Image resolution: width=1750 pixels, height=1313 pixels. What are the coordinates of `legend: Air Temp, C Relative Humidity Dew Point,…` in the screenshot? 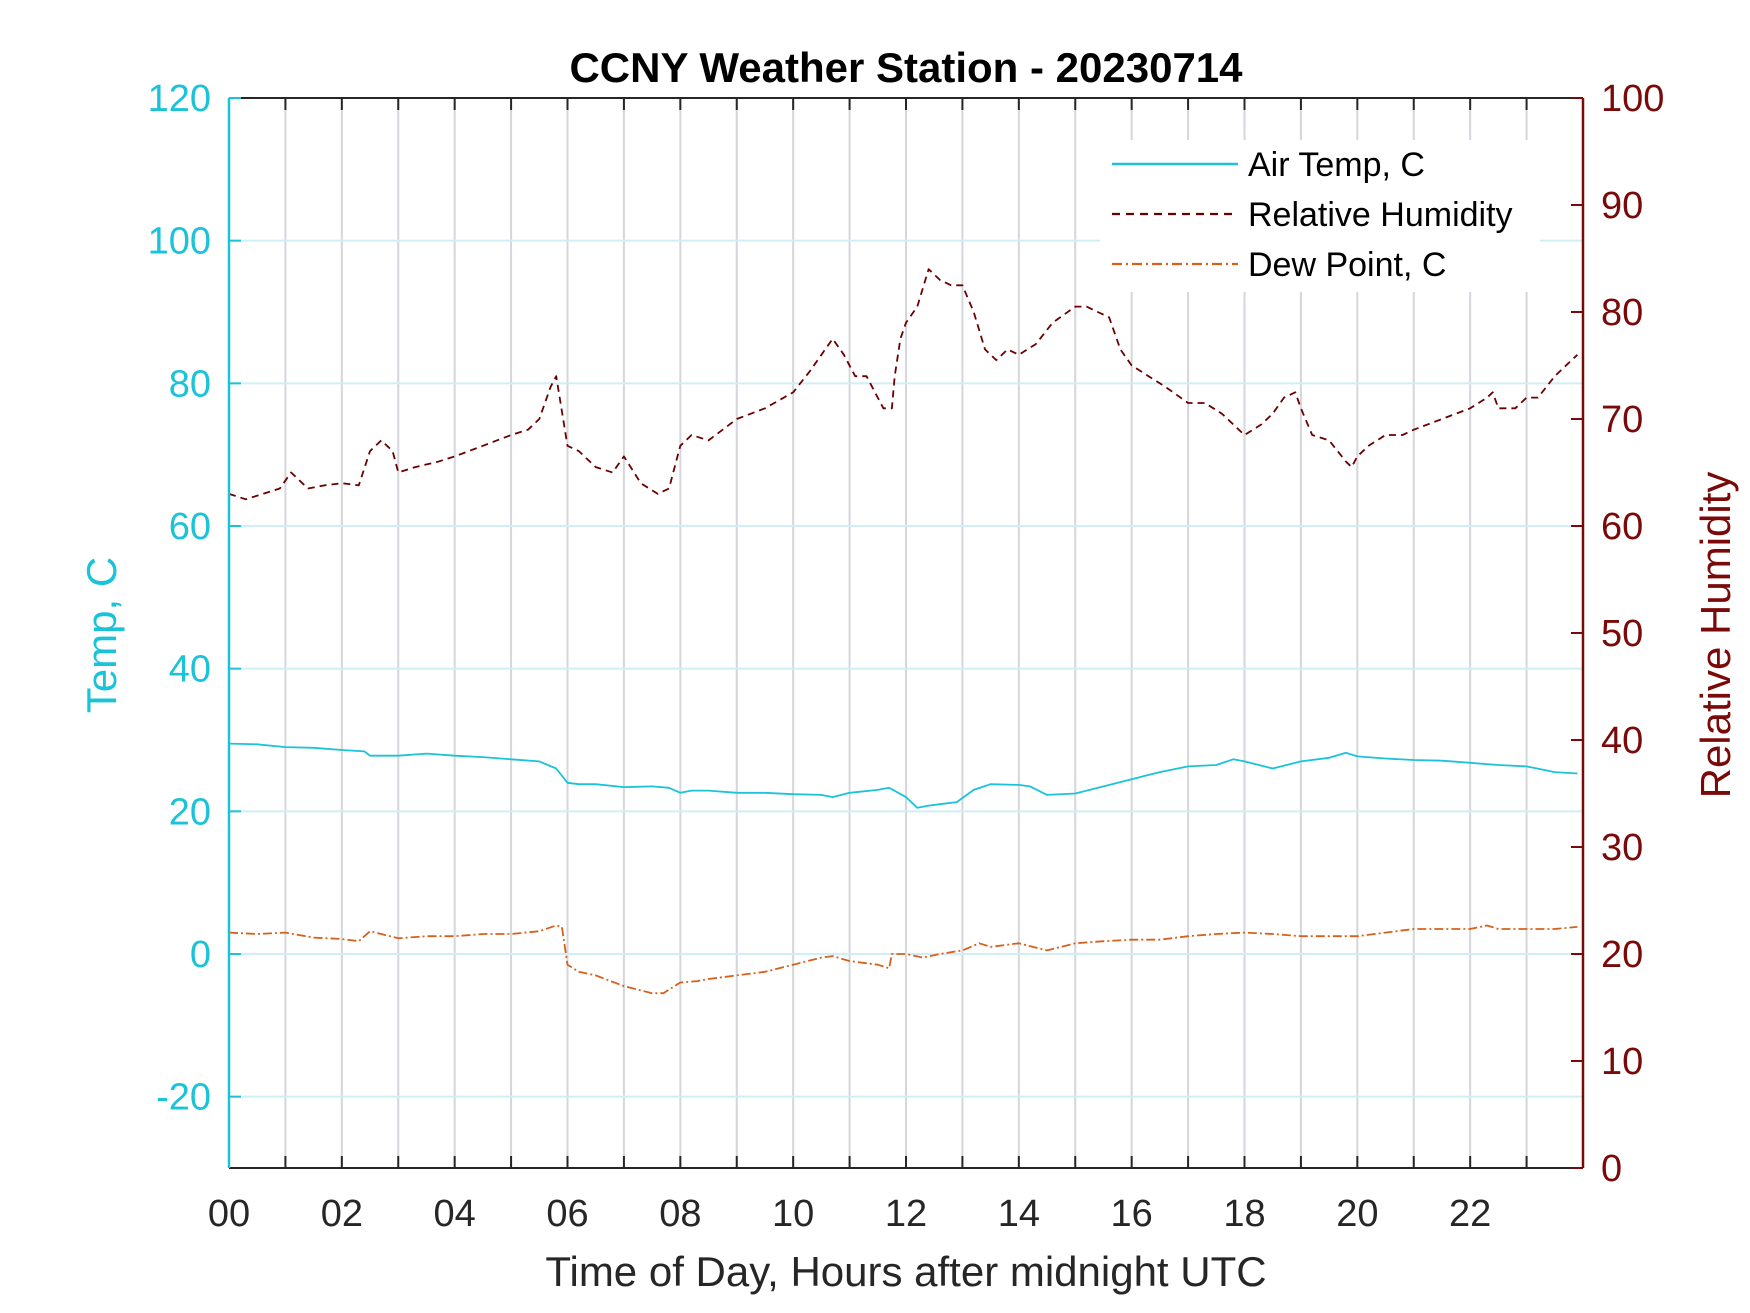 It's located at (1320, 216).